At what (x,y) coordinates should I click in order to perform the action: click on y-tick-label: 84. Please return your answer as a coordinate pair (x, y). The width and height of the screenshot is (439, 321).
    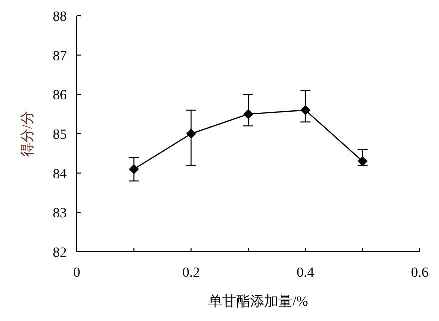
    Looking at the image, I should click on (60, 174).